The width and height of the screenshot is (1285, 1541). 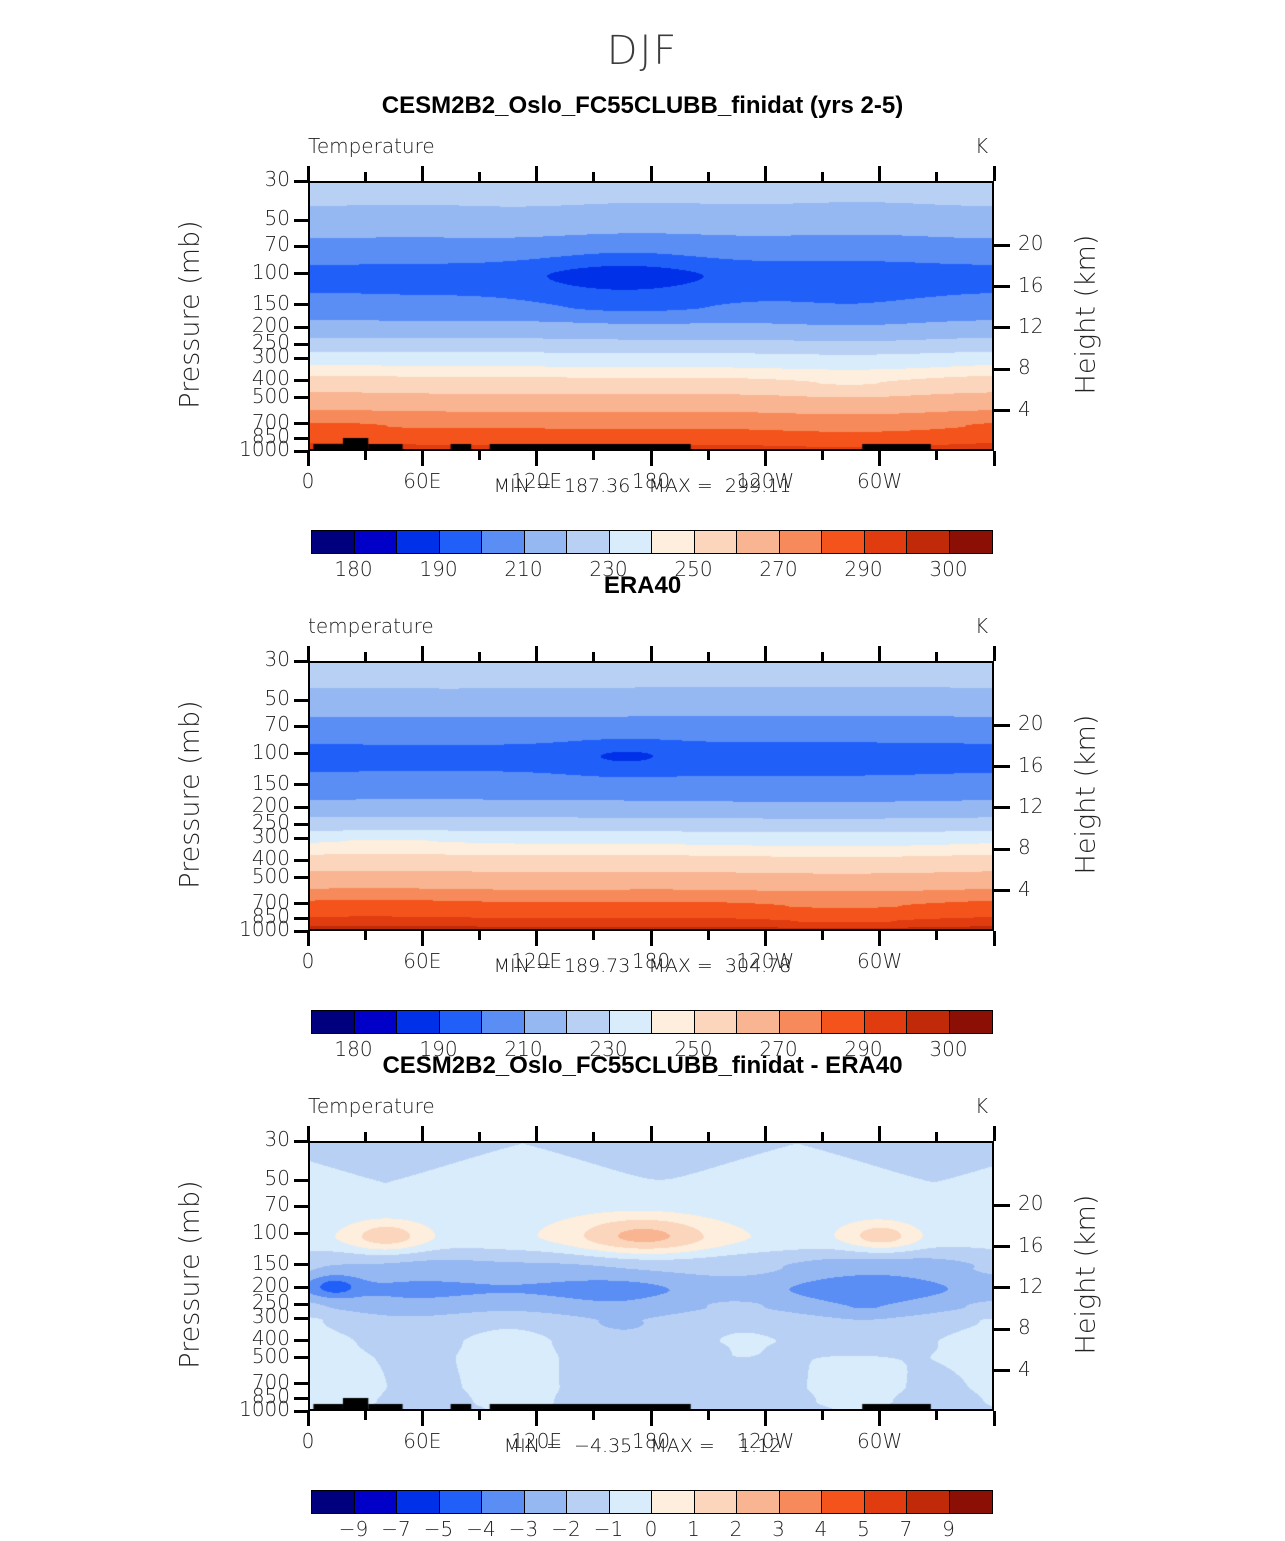 What do you see at coordinates (371, 626) in the screenshot?
I see `panel-variable-label: temperature` at bounding box center [371, 626].